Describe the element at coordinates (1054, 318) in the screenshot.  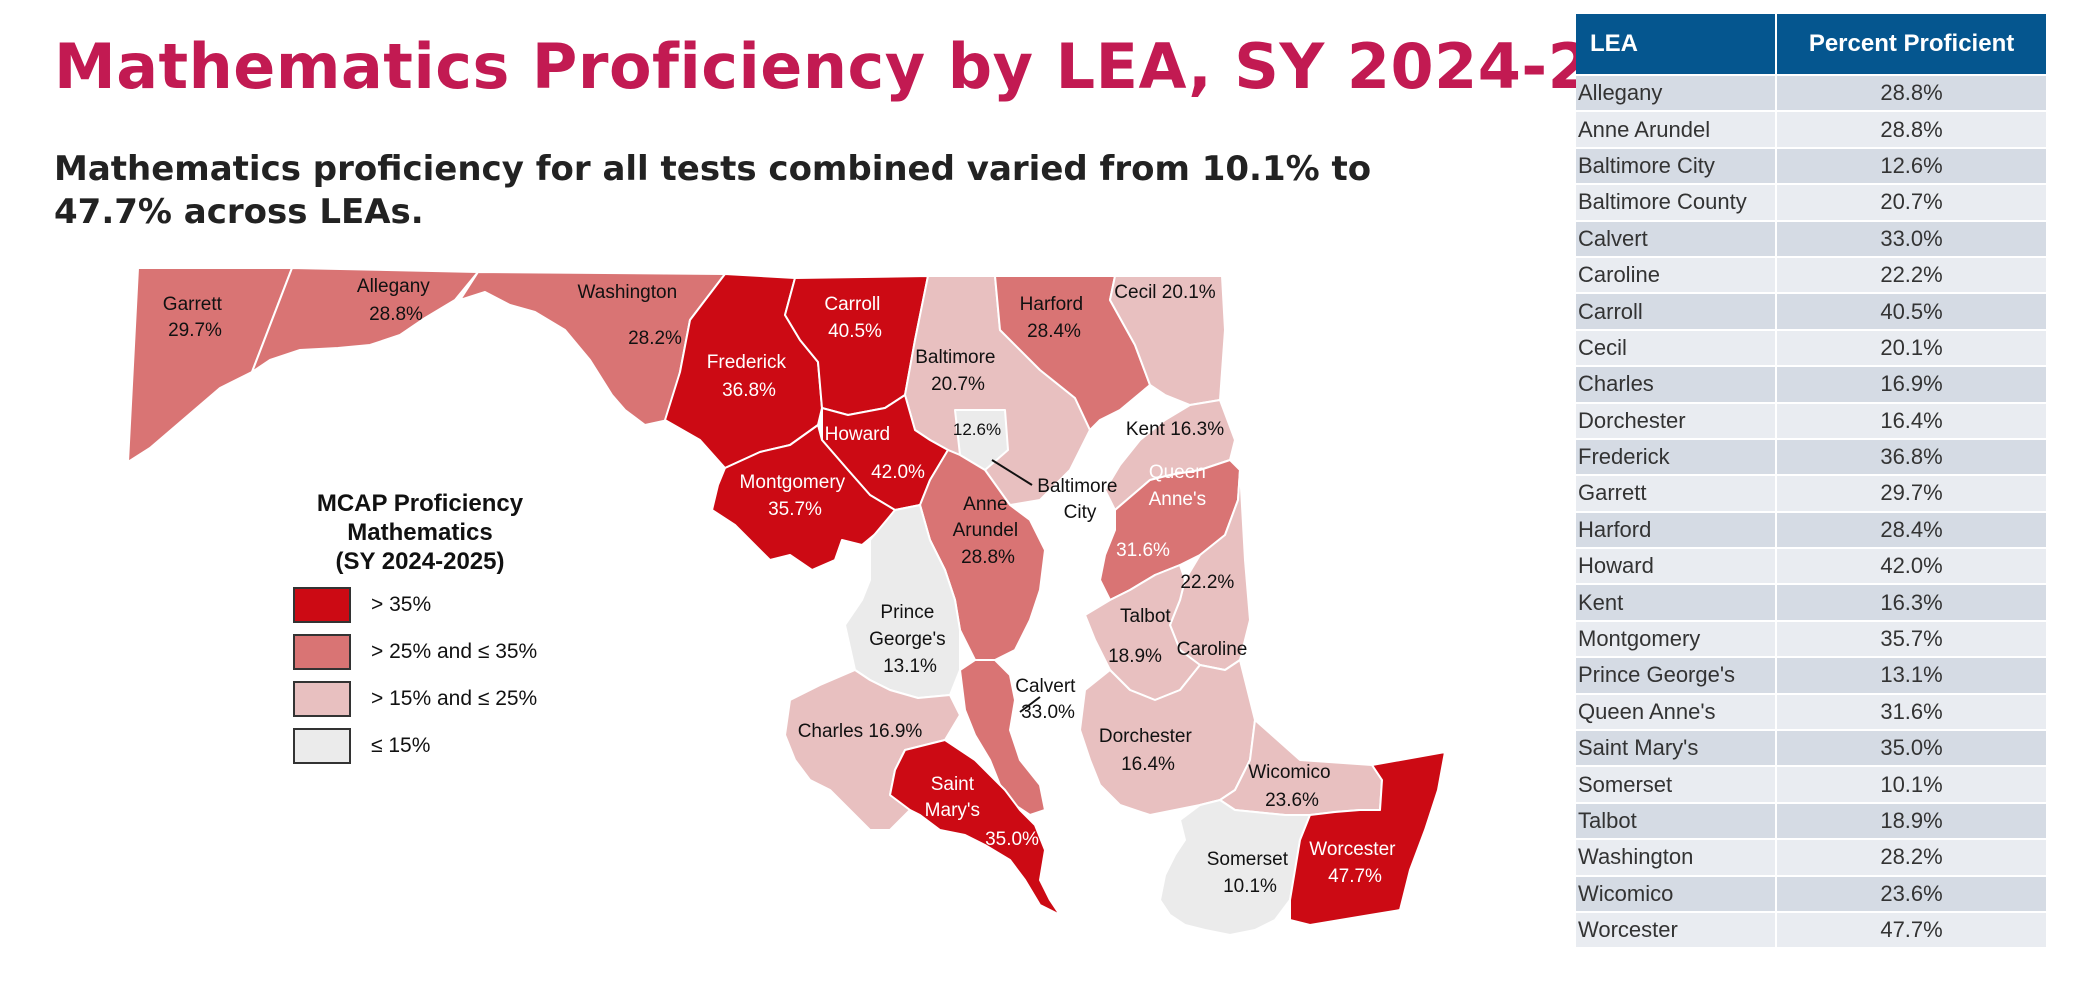
I see `label-harford: Harford 28.4%` at that location.